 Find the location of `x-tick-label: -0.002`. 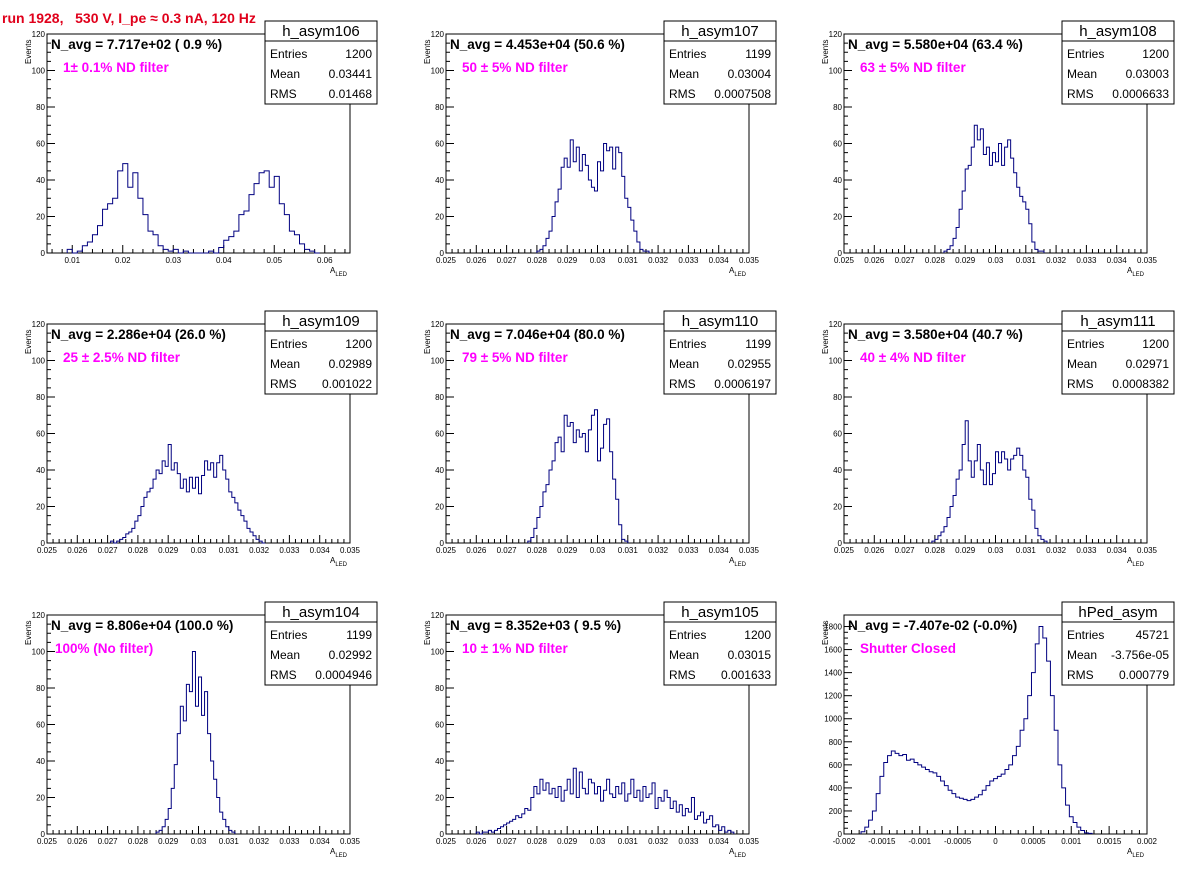

x-tick-label: -0.002 is located at coordinates (844, 841).